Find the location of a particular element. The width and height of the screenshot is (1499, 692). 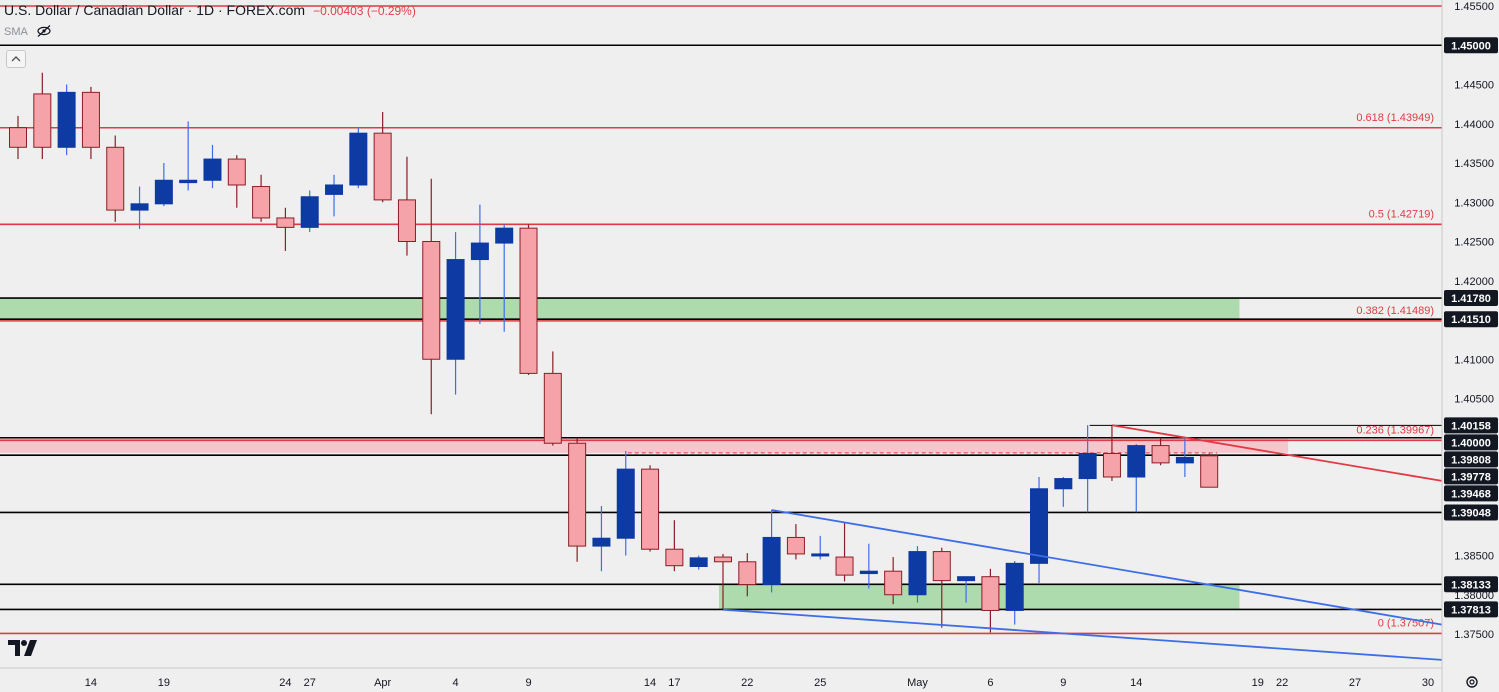

price-label-text: 1.41780 is located at coordinates (1471, 299).